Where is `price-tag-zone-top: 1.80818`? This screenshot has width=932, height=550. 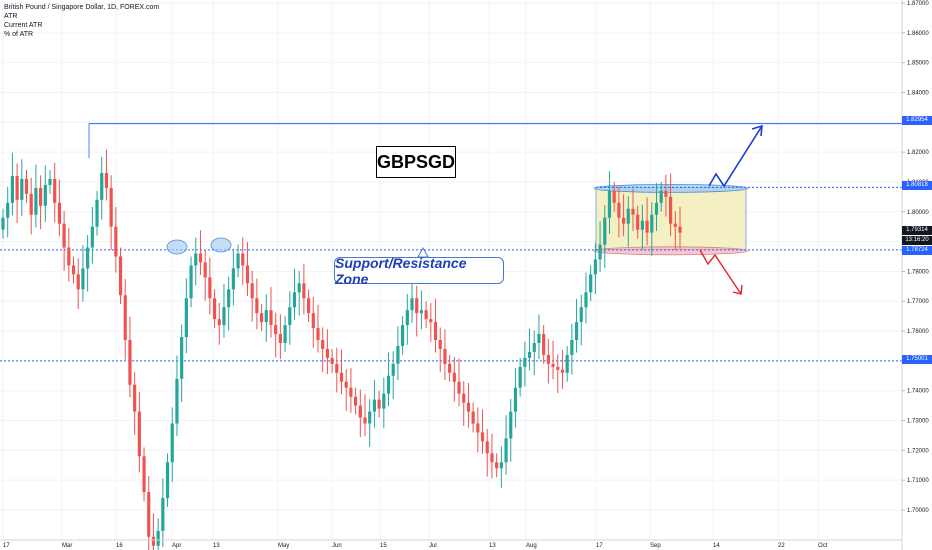
price-tag-zone-top: 1.80818 is located at coordinates (917, 185).